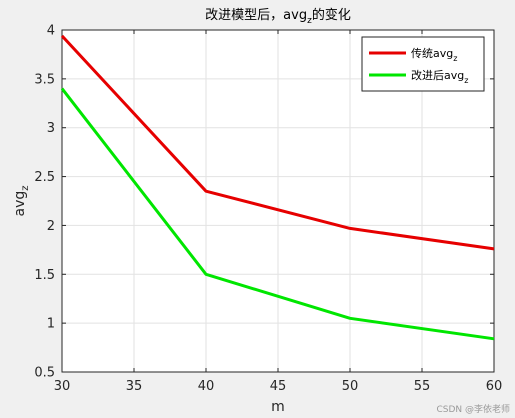 Image resolution: width=515 pixels, height=418 pixels. I want to click on x-tick-label: 45, so click(278, 386).